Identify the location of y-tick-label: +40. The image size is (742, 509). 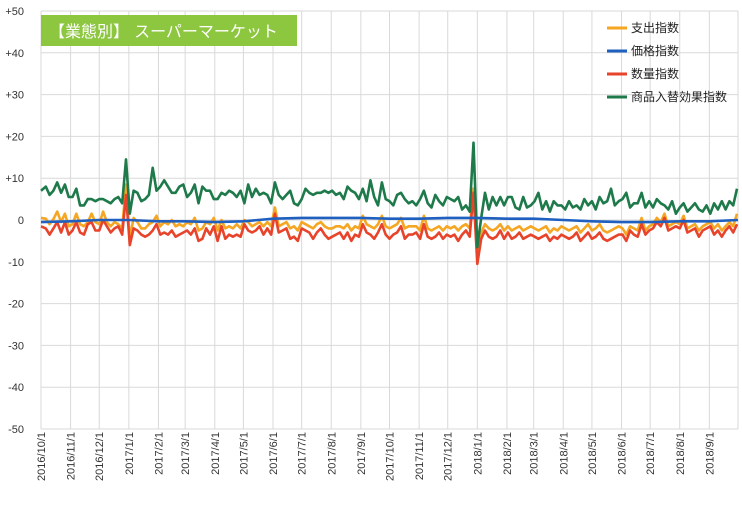
(14, 54).